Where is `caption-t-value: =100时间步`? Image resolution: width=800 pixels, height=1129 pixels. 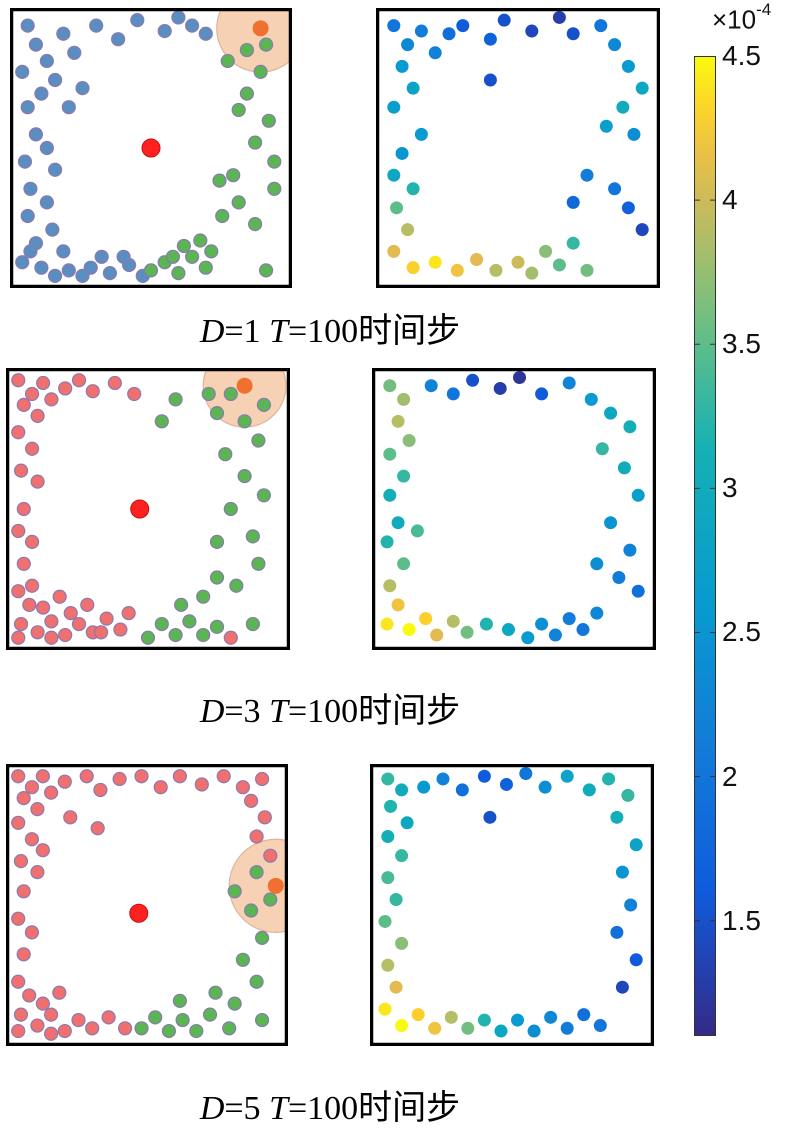
caption-t-value: =100时间步 is located at coordinates (374, 1108).